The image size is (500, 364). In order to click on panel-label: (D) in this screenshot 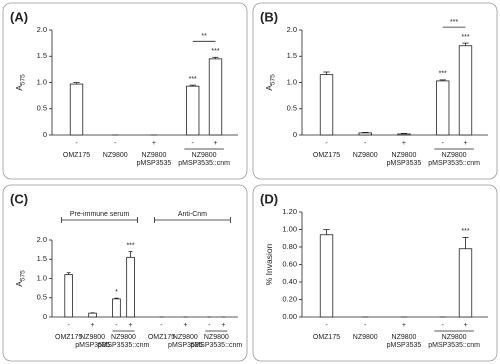, I will do `click(269, 198)`.